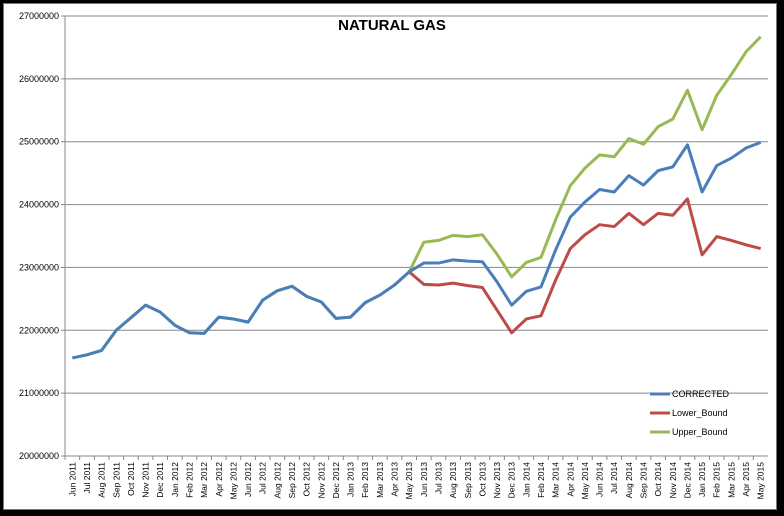 The image size is (784, 516). I want to click on y-tick-label: 22000000, so click(39, 330).